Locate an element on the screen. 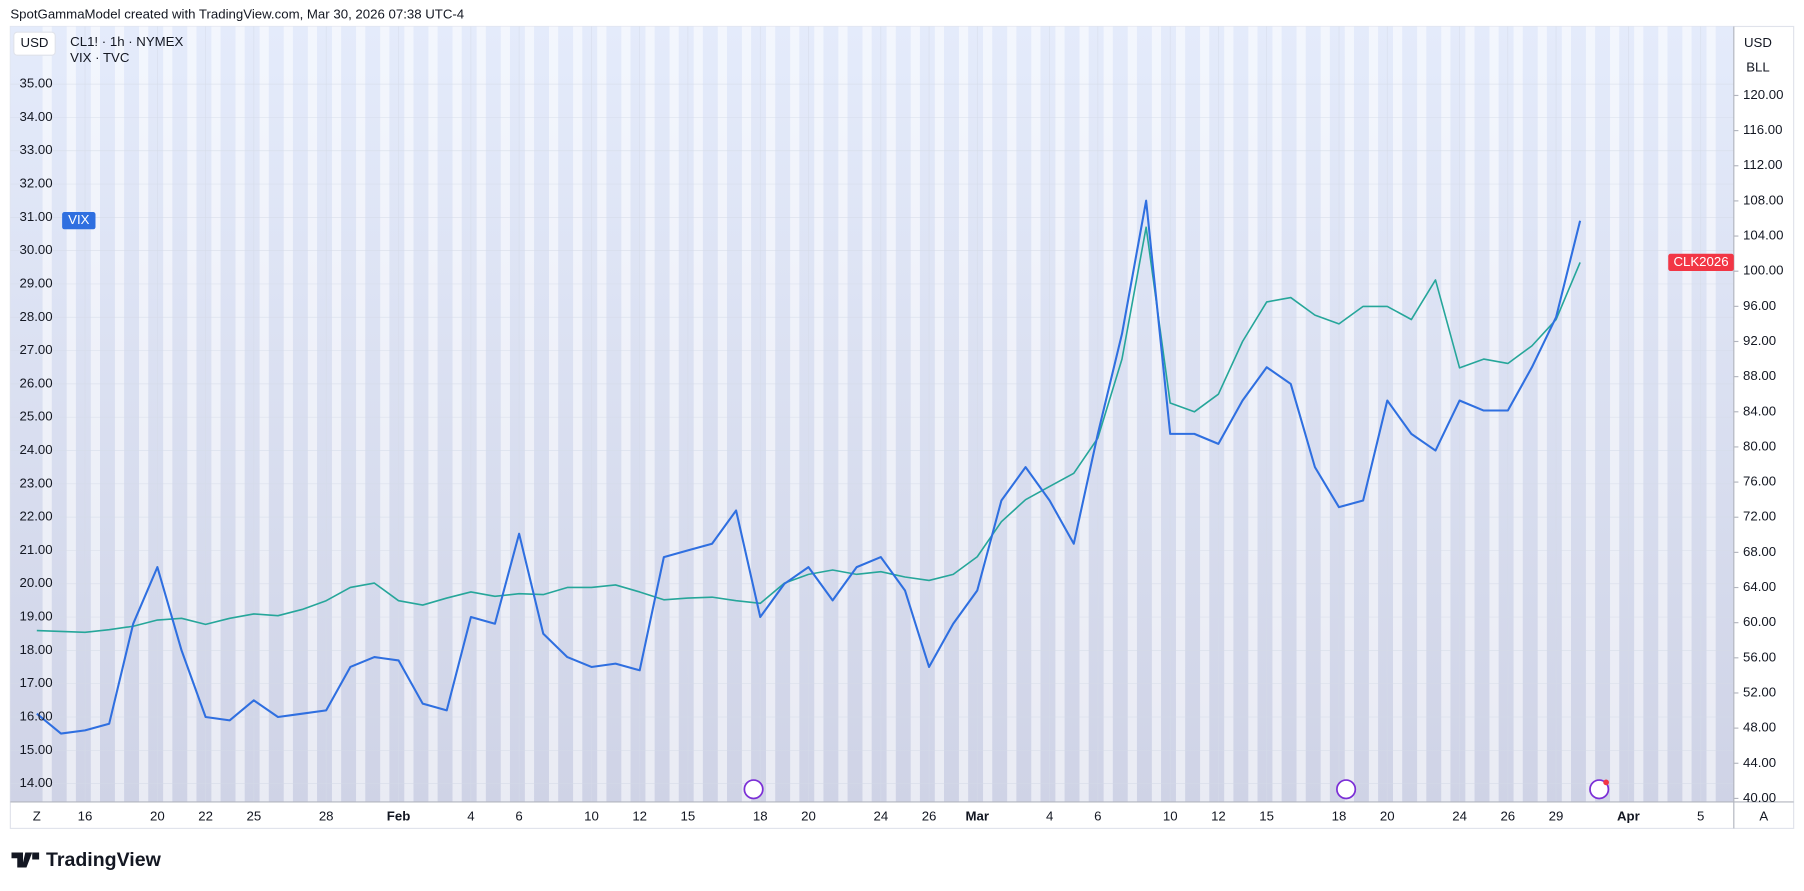 The image size is (1804, 891). y-tick-label: 22.00 is located at coordinates (36, 516).